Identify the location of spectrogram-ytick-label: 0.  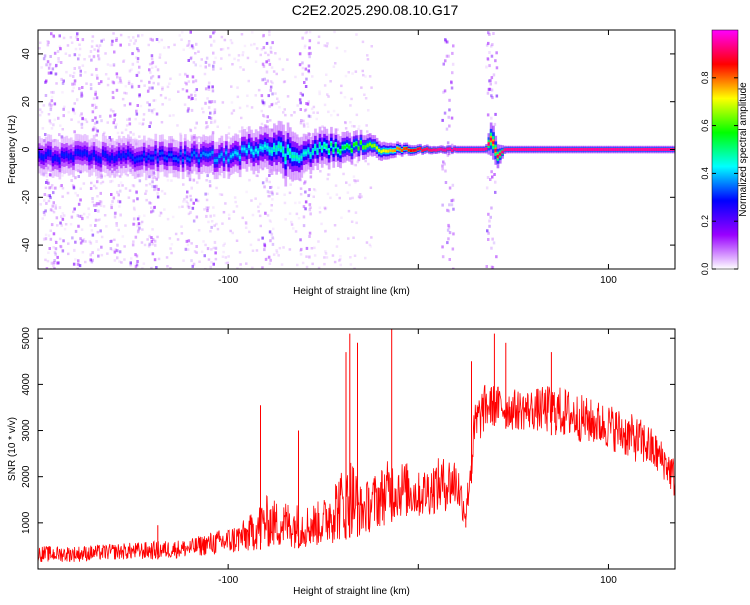
(26, 149).